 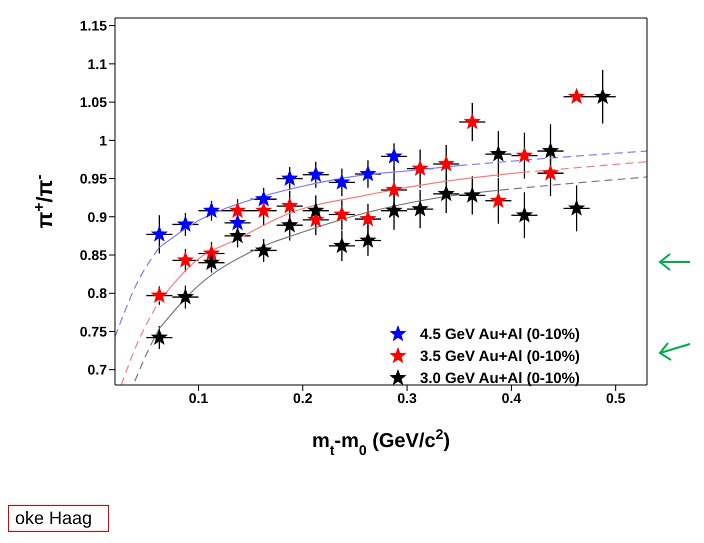 What do you see at coordinates (500, 334) in the screenshot?
I see `legend-label: 4.5 GeV Au+Al (0-10%)` at bounding box center [500, 334].